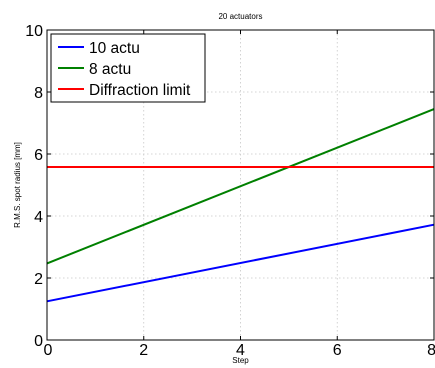  I want to click on legend-label: 8 actu, so click(110, 69).